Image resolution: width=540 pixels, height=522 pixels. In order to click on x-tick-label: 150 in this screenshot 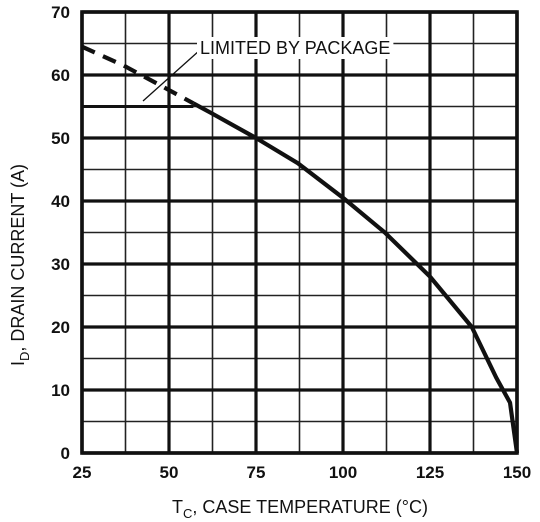, I will do `click(517, 472)`.